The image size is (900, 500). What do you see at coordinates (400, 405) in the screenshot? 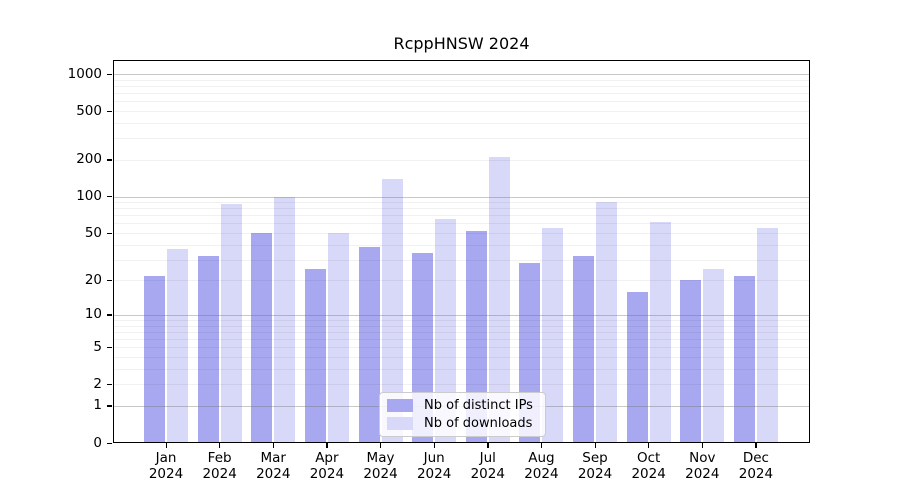
I see `legend-swatch-distinct-ips` at bounding box center [400, 405].